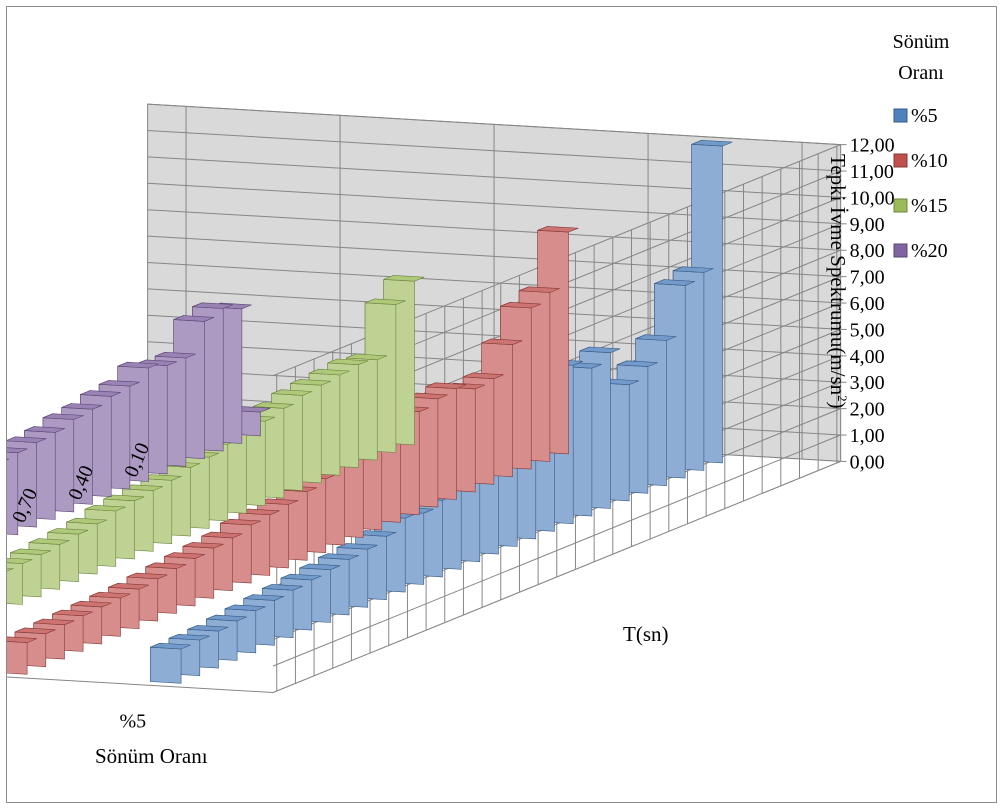 The width and height of the screenshot is (1002, 808). What do you see at coordinates (867, 330) in the screenshot?
I see `y-tick-label: 5,00` at bounding box center [867, 330].